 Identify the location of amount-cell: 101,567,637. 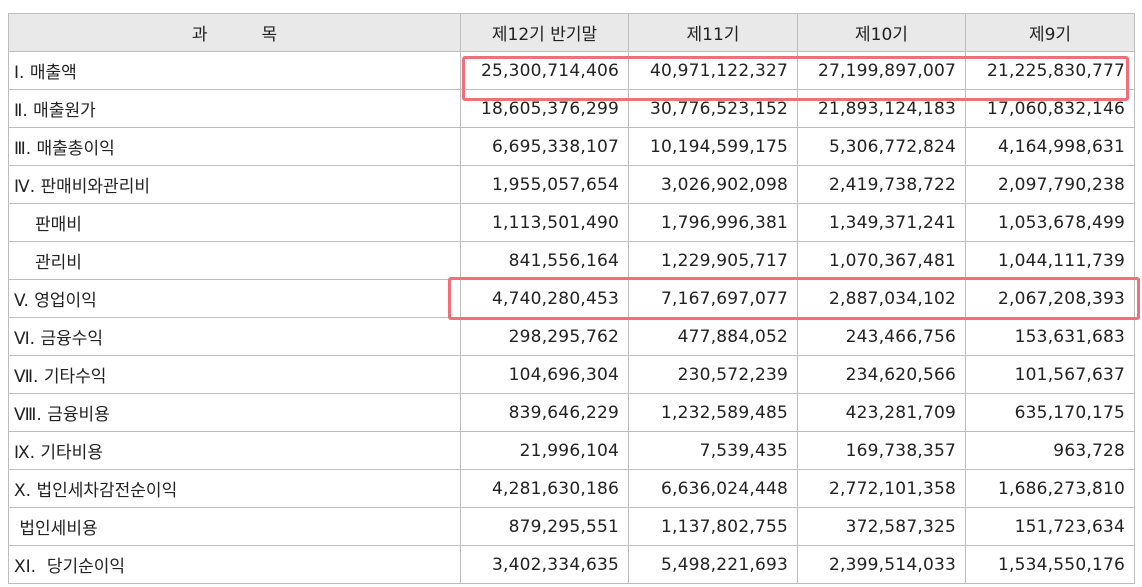
(1050, 374).